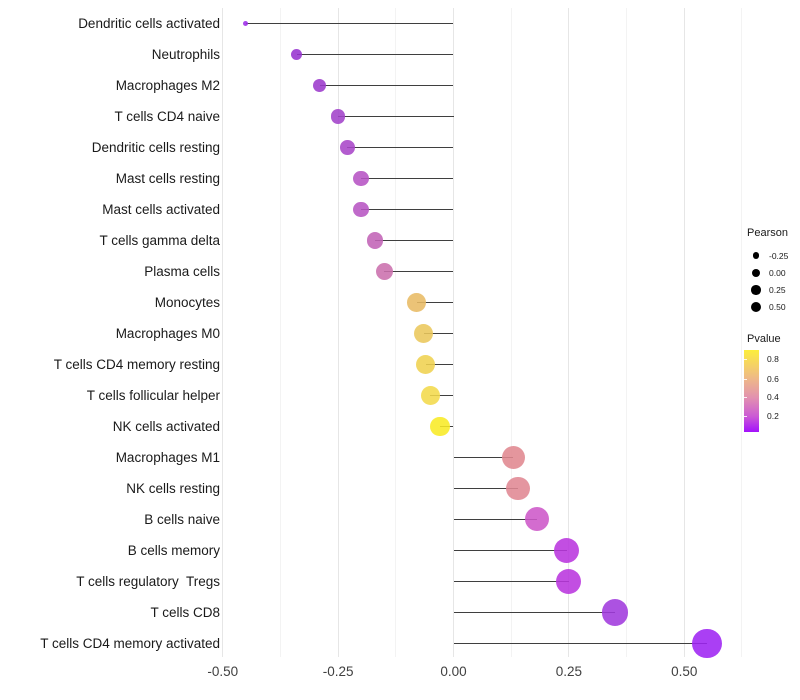  What do you see at coordinates (136, 364) in the screenshot?
I see `y-axis-label: T cells CD4 memory resting` at bounding box center [136, 364].